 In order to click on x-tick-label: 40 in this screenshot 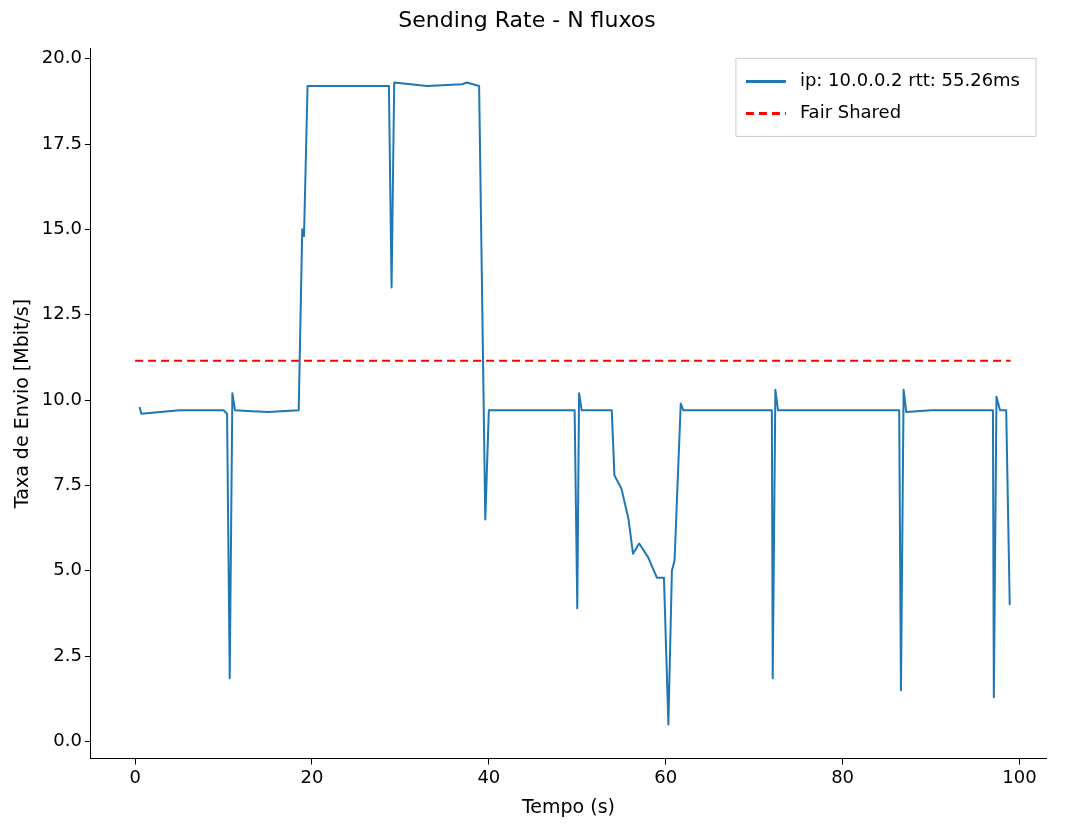, I will do `click(489, 777)`.